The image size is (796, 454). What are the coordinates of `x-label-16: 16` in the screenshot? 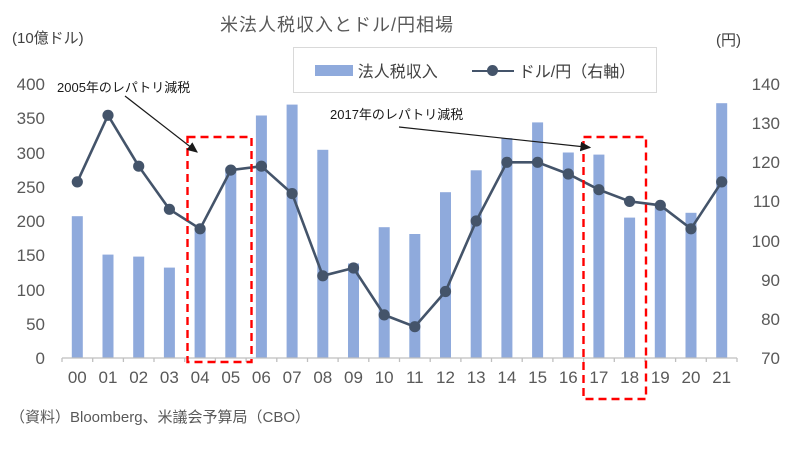 It's located at (568, 377).